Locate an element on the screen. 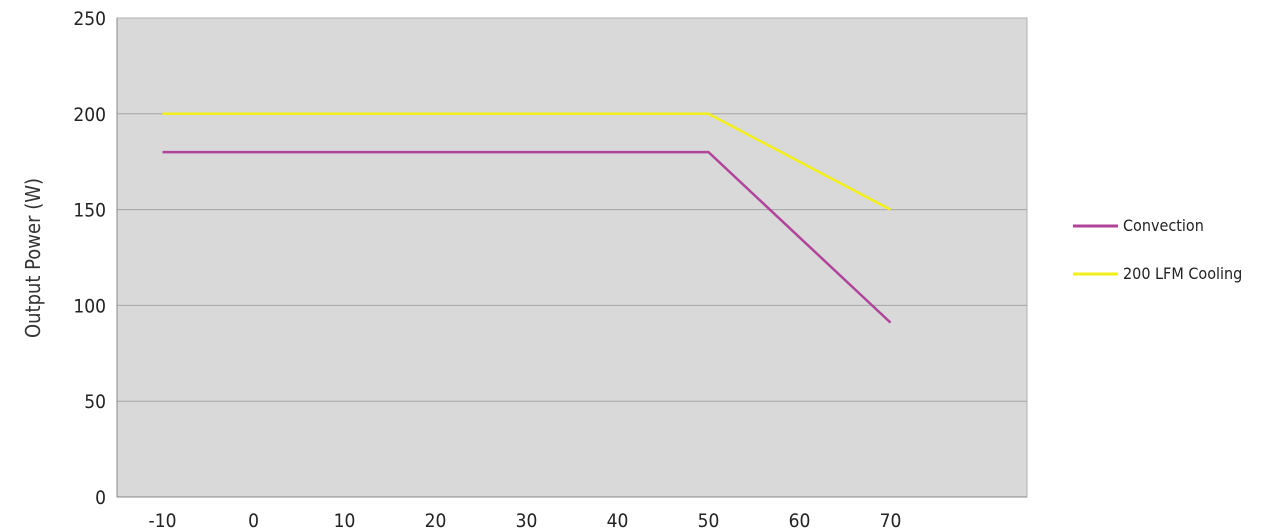 This screenshot has height=531, width=1269. x-tick-label: -10 is located at coordinates (163, 520).